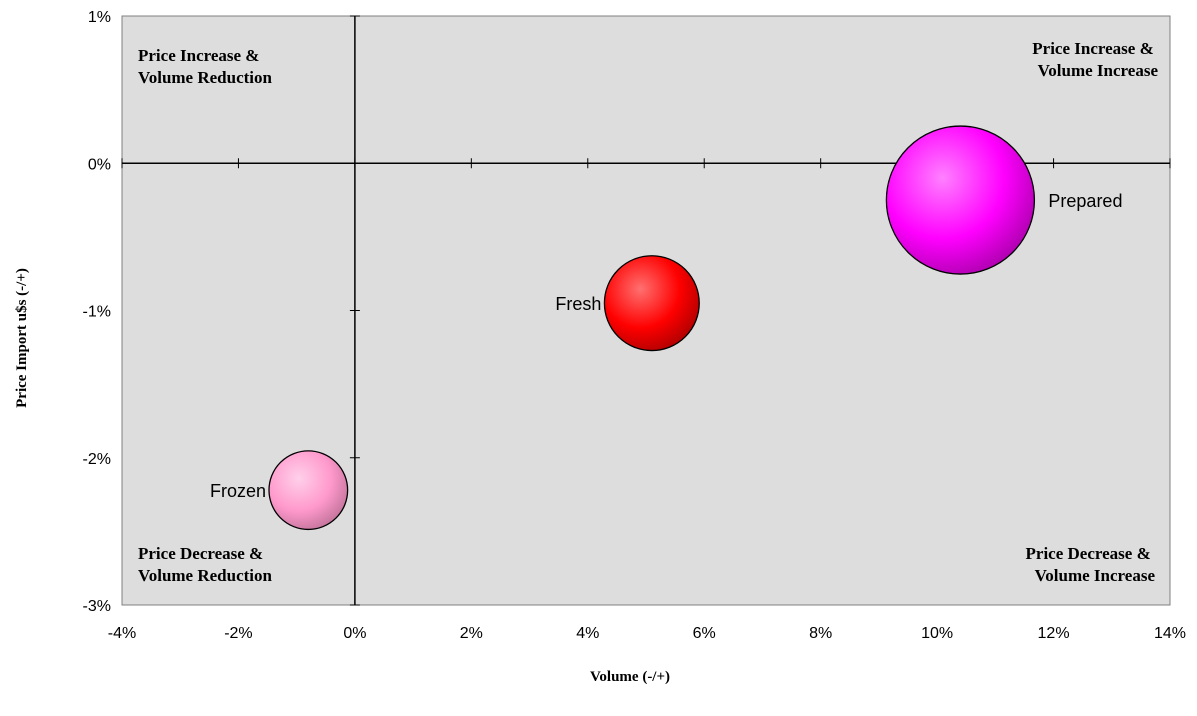 The width and height of the screenshot is (1197, 716). I want to click on bubble-frozen, so click(308, 490).